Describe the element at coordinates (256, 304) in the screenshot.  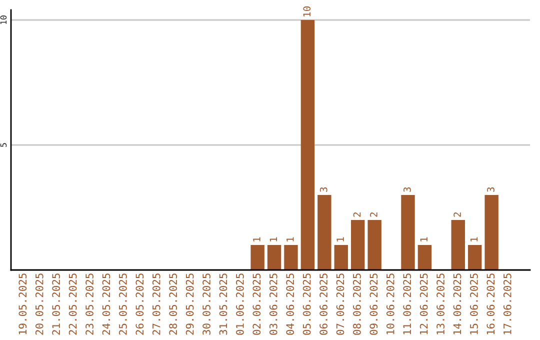
I see `x-tick-label: 02.06.2025` at that location.